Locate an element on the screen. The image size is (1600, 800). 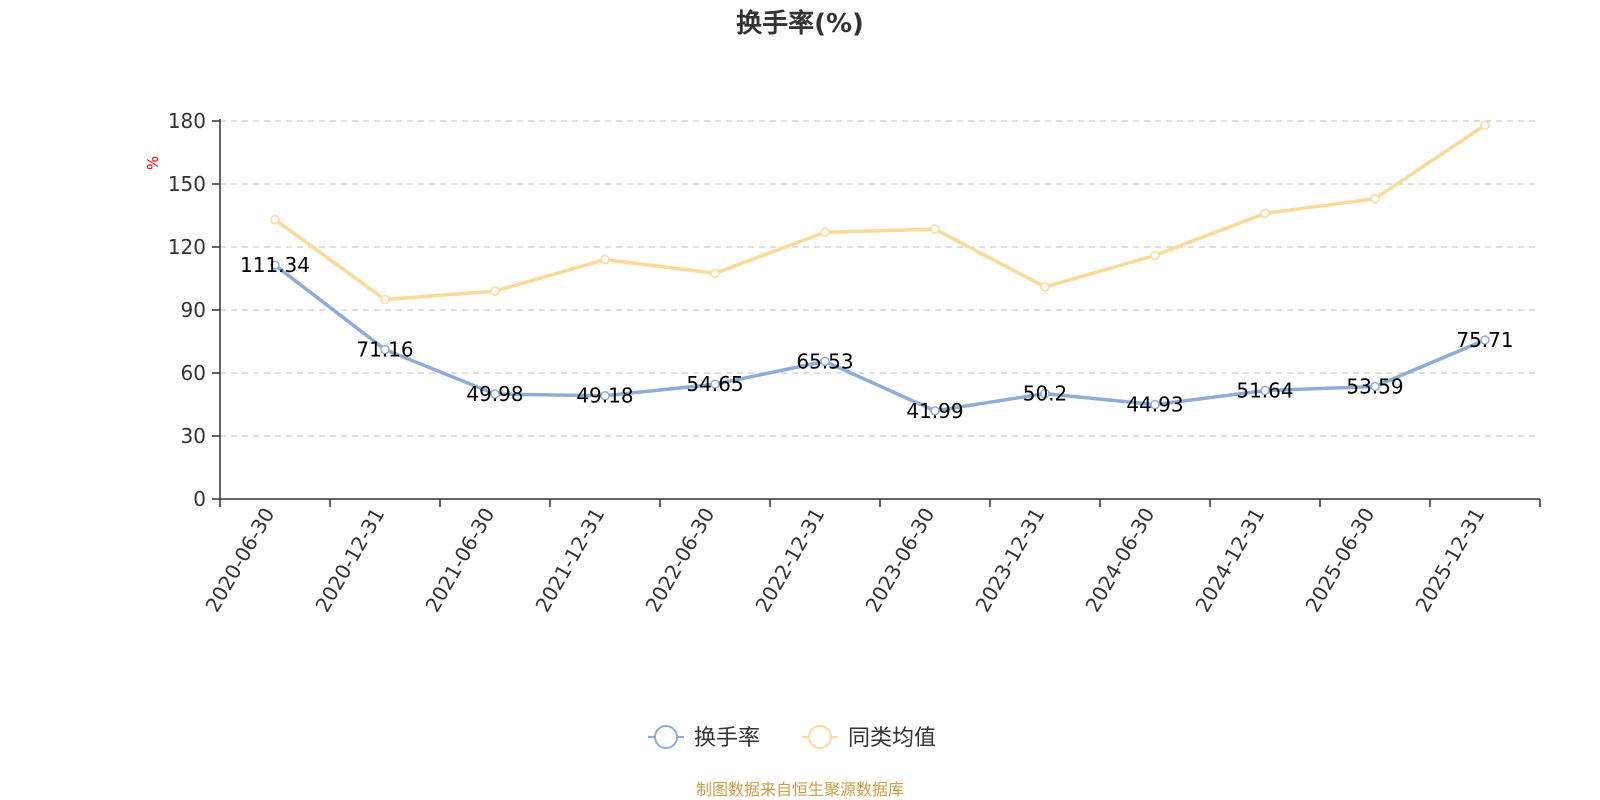
data-label: 50.2 is located at coordinates (1045, 394).